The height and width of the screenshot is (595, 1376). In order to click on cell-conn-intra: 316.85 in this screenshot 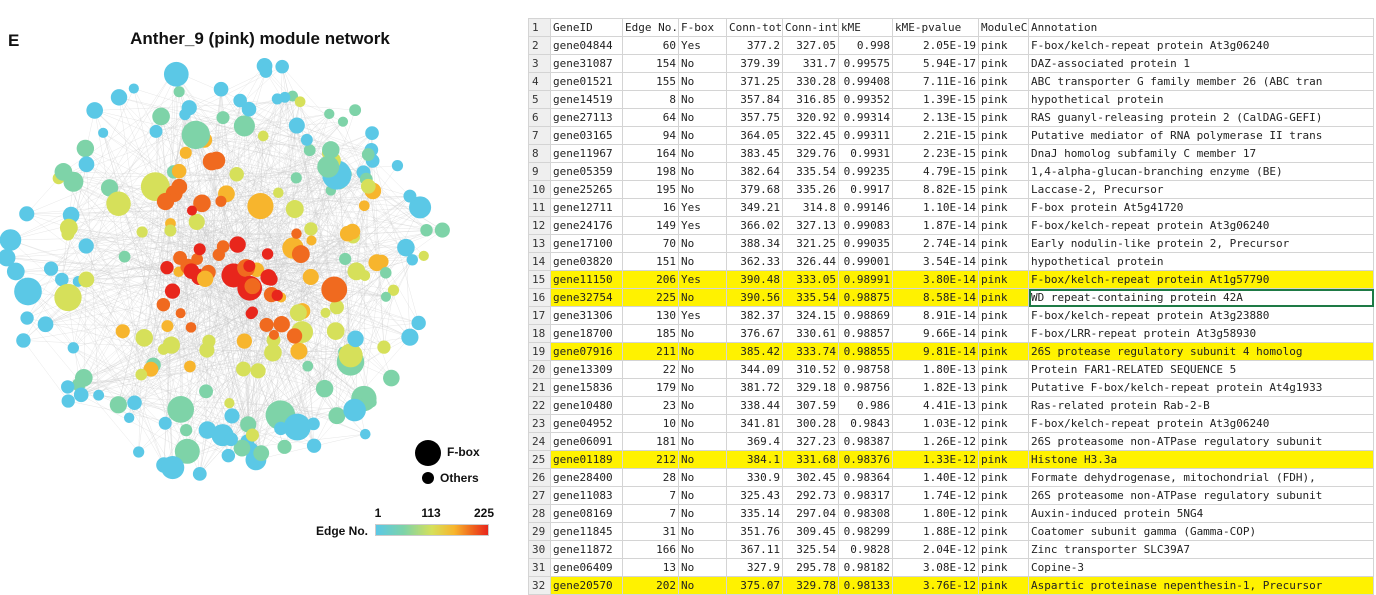, I will do `click(810, 99)`.